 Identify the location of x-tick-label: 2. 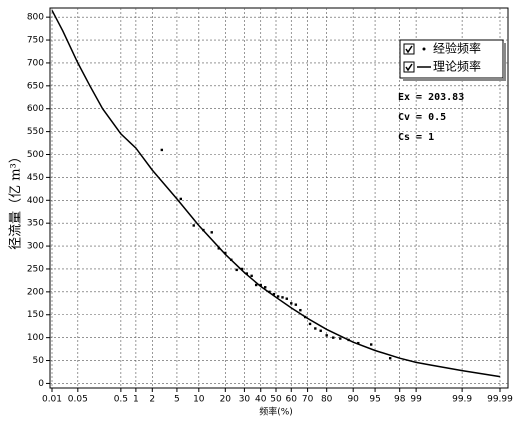
(152, 400).